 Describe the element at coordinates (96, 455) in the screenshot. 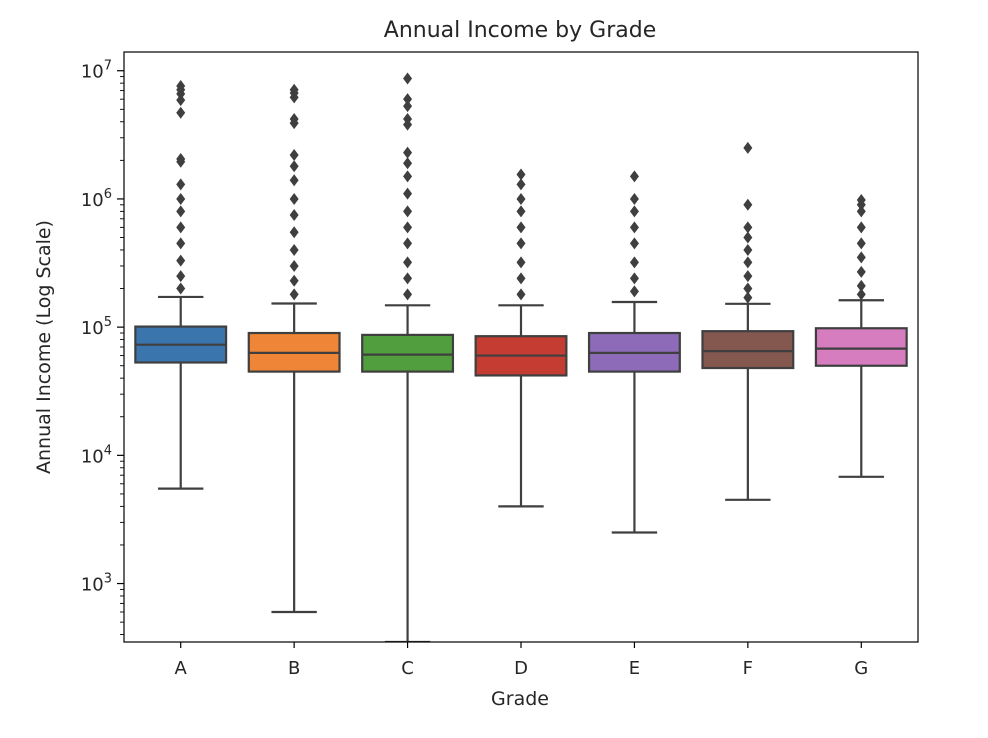

I see `y-tick-label: 10⁴` at that location.